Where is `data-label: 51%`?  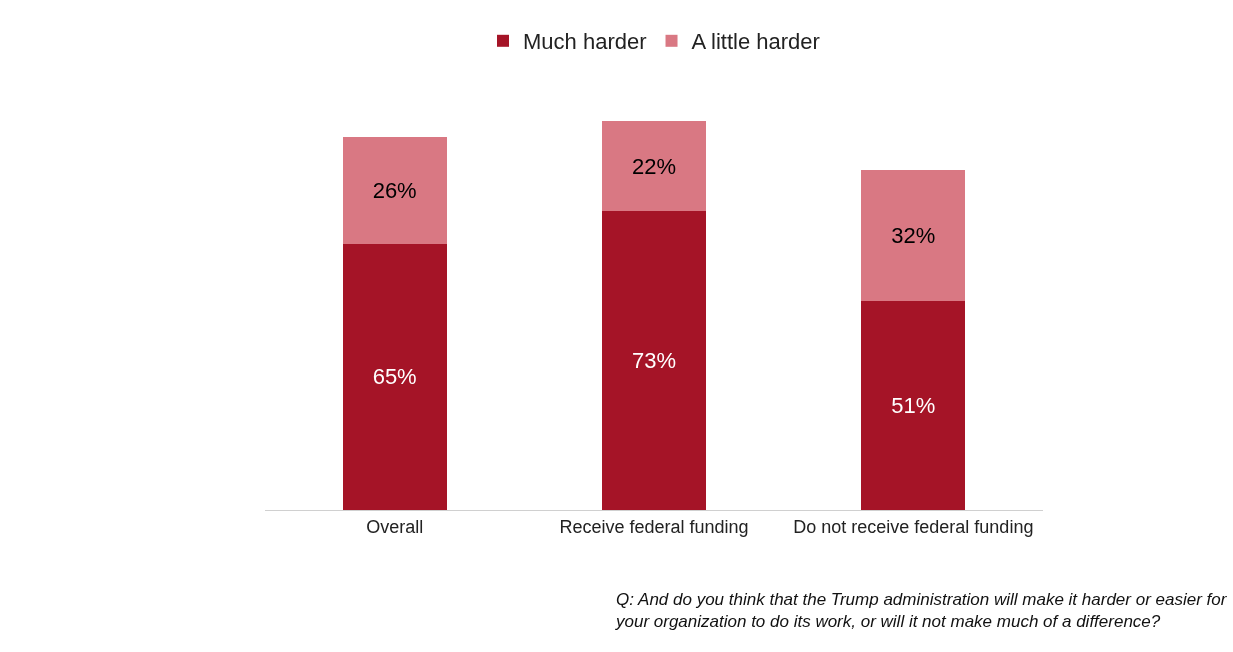 data-label: 51% is located at coordinates (913, 406).